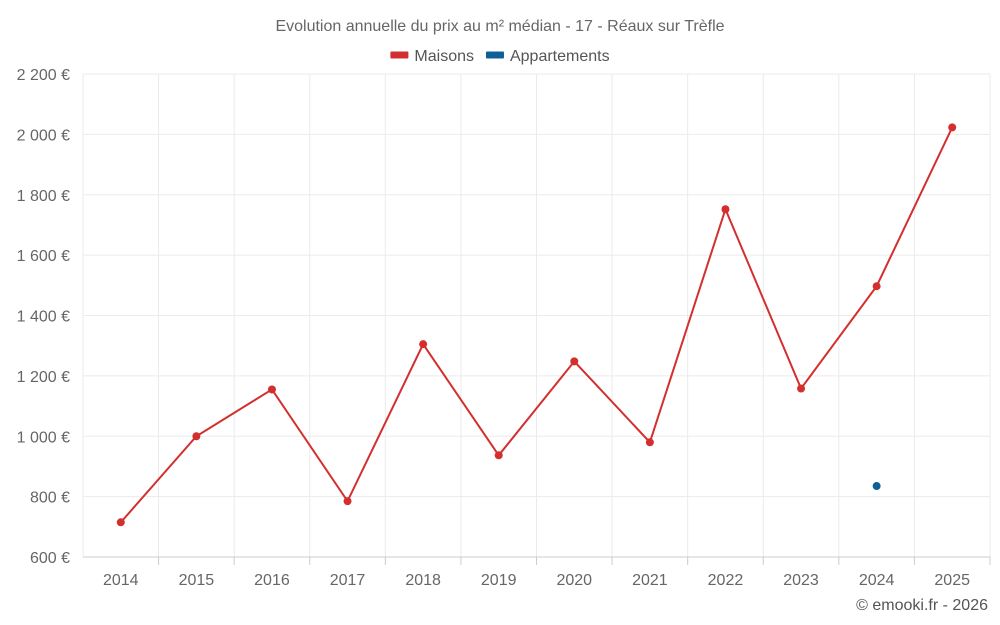  What do you see at coordinates (922, 605) in the screenshot?
I see `credit-label: © emooki.fr - 2026` at bounding box center [922, 605].